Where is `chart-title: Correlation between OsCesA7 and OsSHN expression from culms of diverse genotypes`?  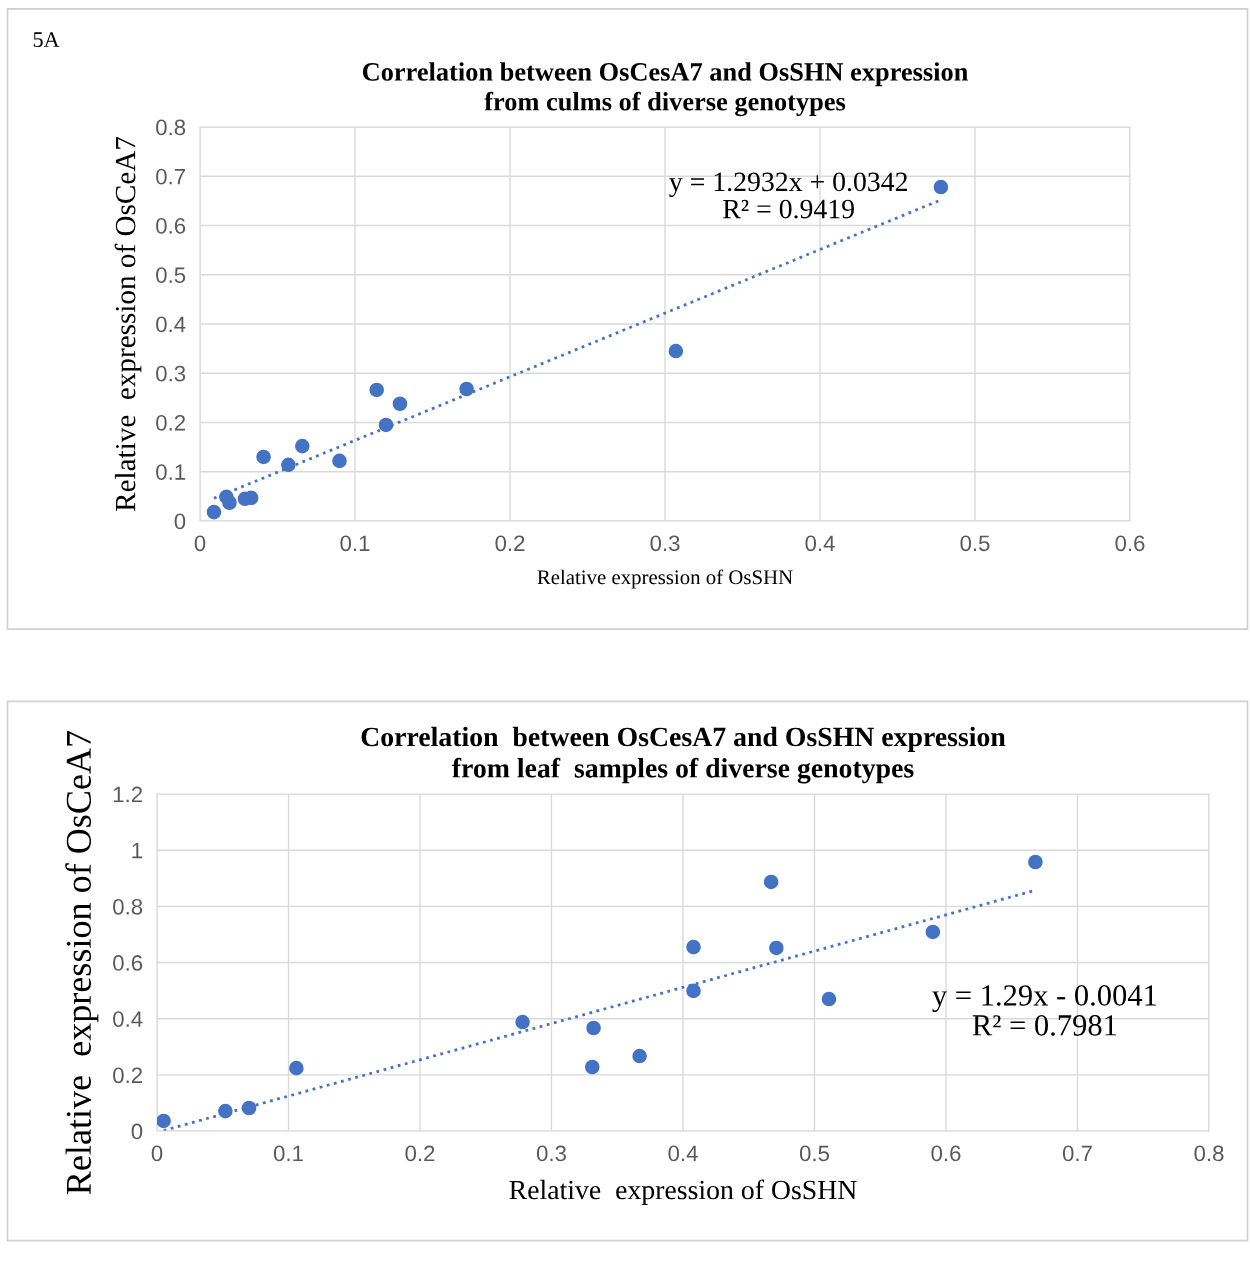
chart-title: Correlation between OsCesA7 and OsSHN expression from culms of diverse genotypes is located at coordinates (665, 89).